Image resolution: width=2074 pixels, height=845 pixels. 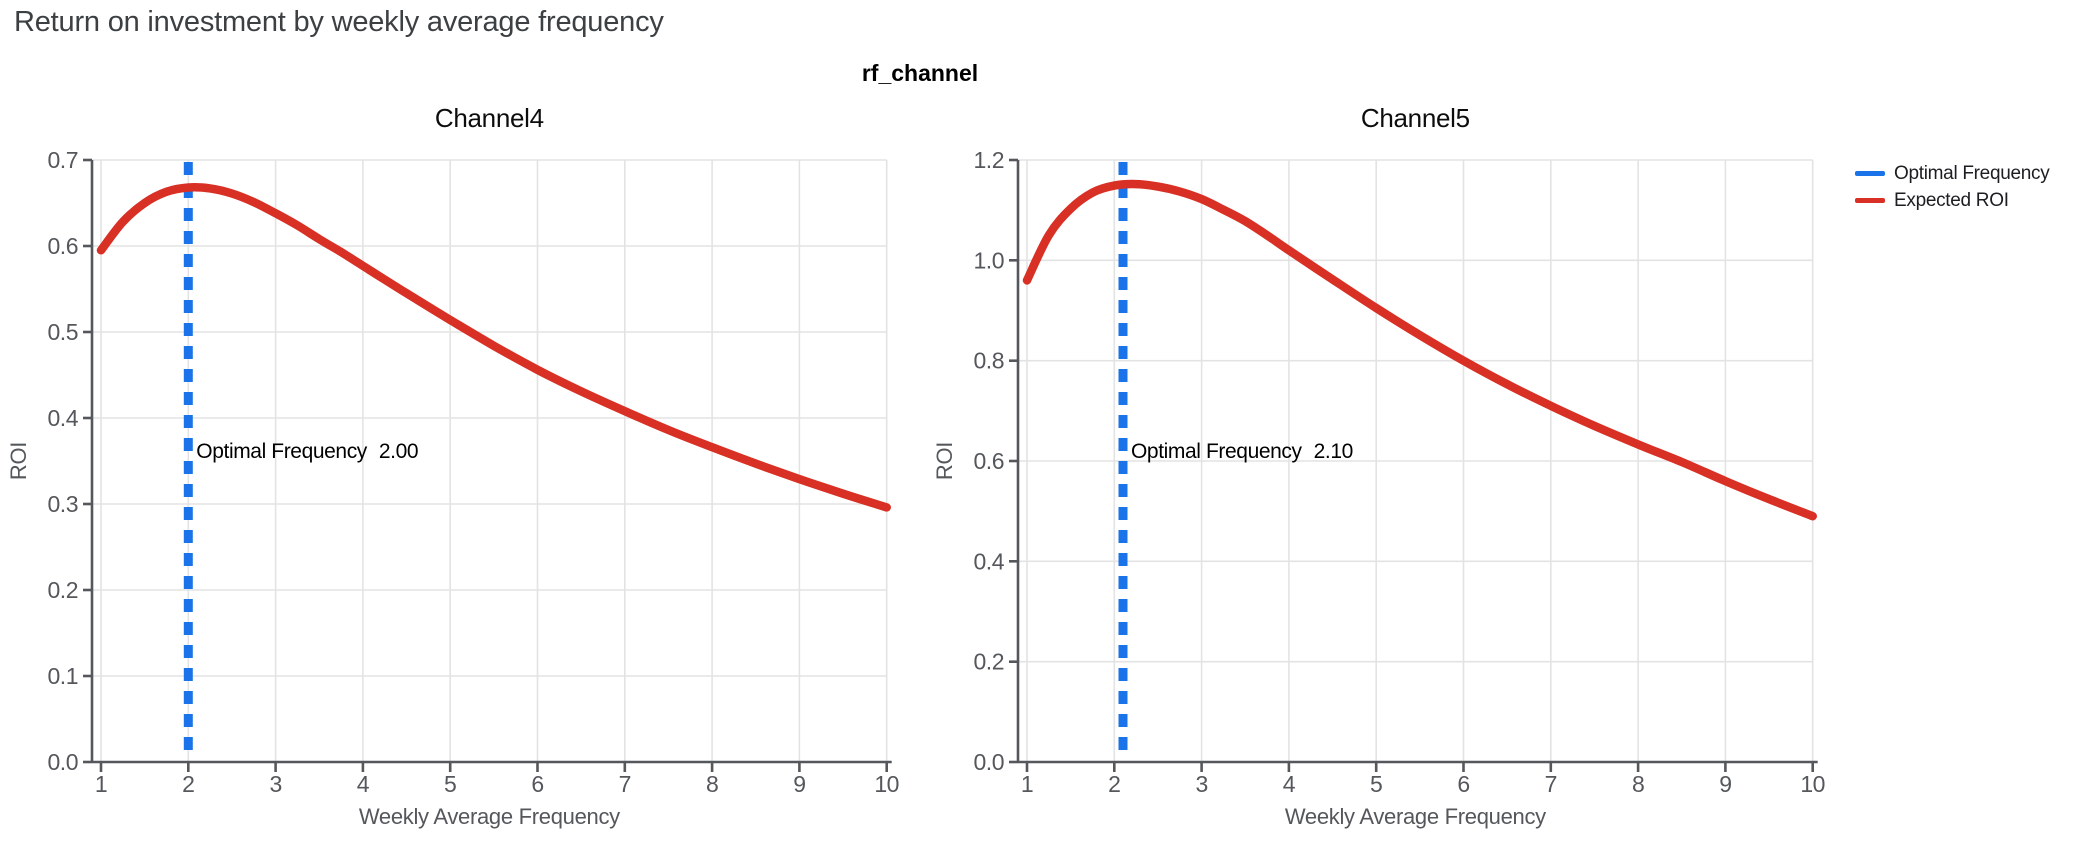 What do you see at coordinates (1242, 451) in the screenshot?
I see `optimal-frequency-annotation: Optimal Frequency 2.10` at bounding box center [1242, 451].